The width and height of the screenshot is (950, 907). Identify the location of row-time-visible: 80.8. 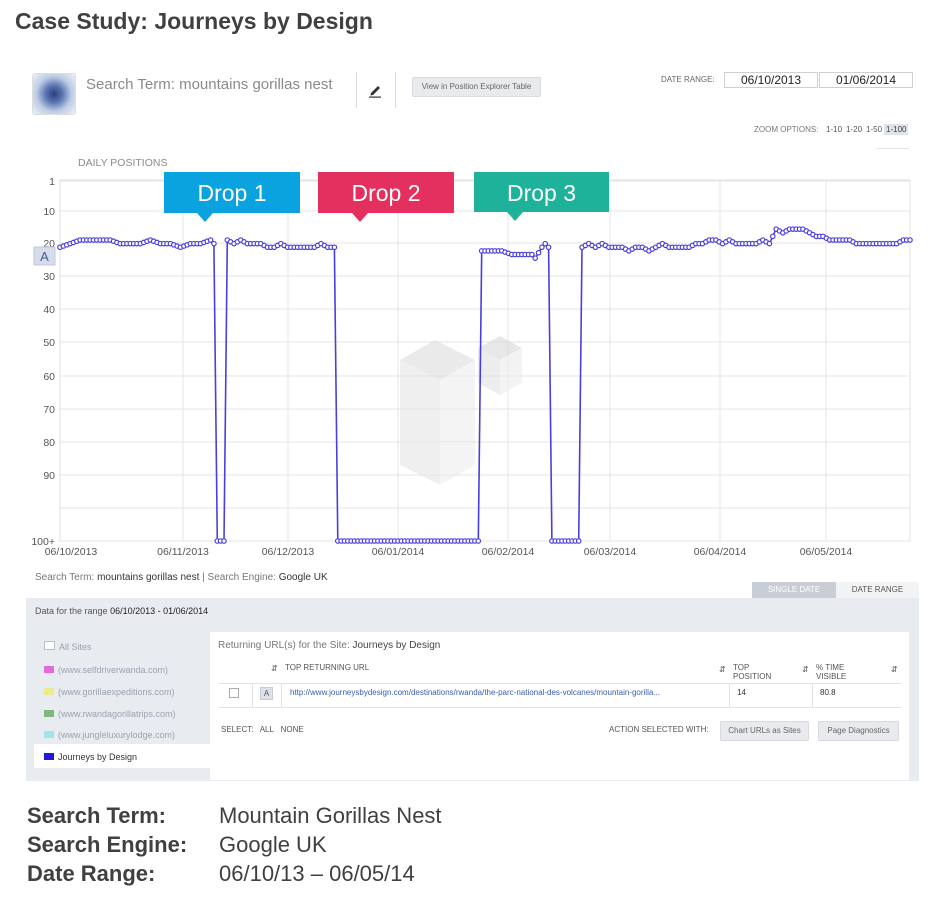
(828, 692).